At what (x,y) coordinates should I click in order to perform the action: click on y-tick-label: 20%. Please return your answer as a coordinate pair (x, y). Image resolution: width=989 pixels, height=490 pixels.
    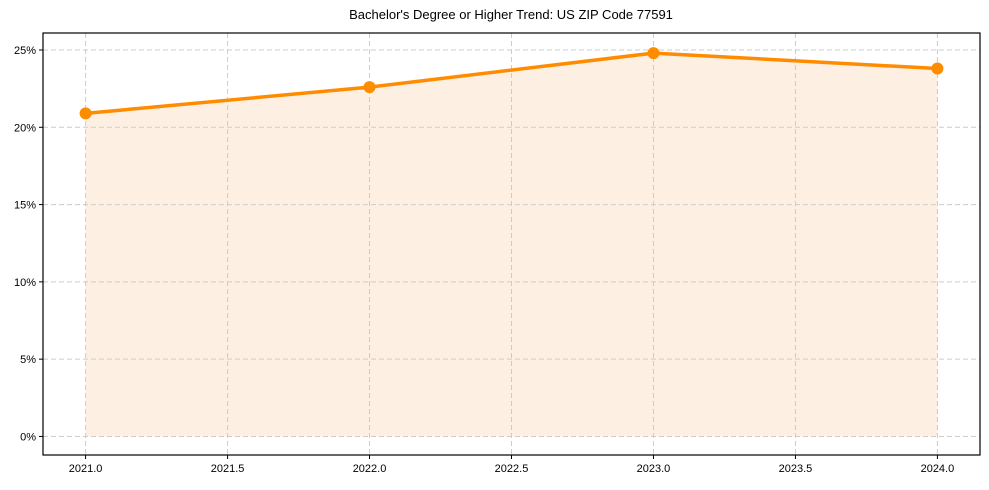
    Looking at the image, I should click on (25, 128).